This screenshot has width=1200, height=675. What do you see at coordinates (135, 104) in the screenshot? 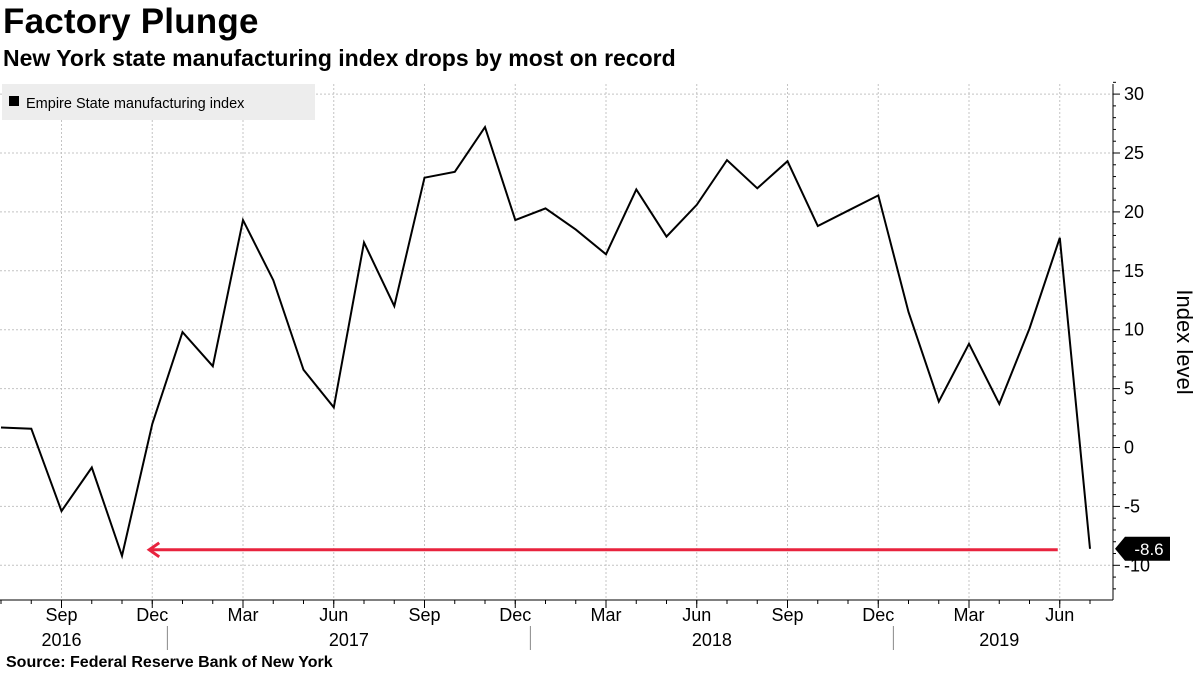
I see `legend-label: Empire State manufacturing index` at bounding box center [135, 104].